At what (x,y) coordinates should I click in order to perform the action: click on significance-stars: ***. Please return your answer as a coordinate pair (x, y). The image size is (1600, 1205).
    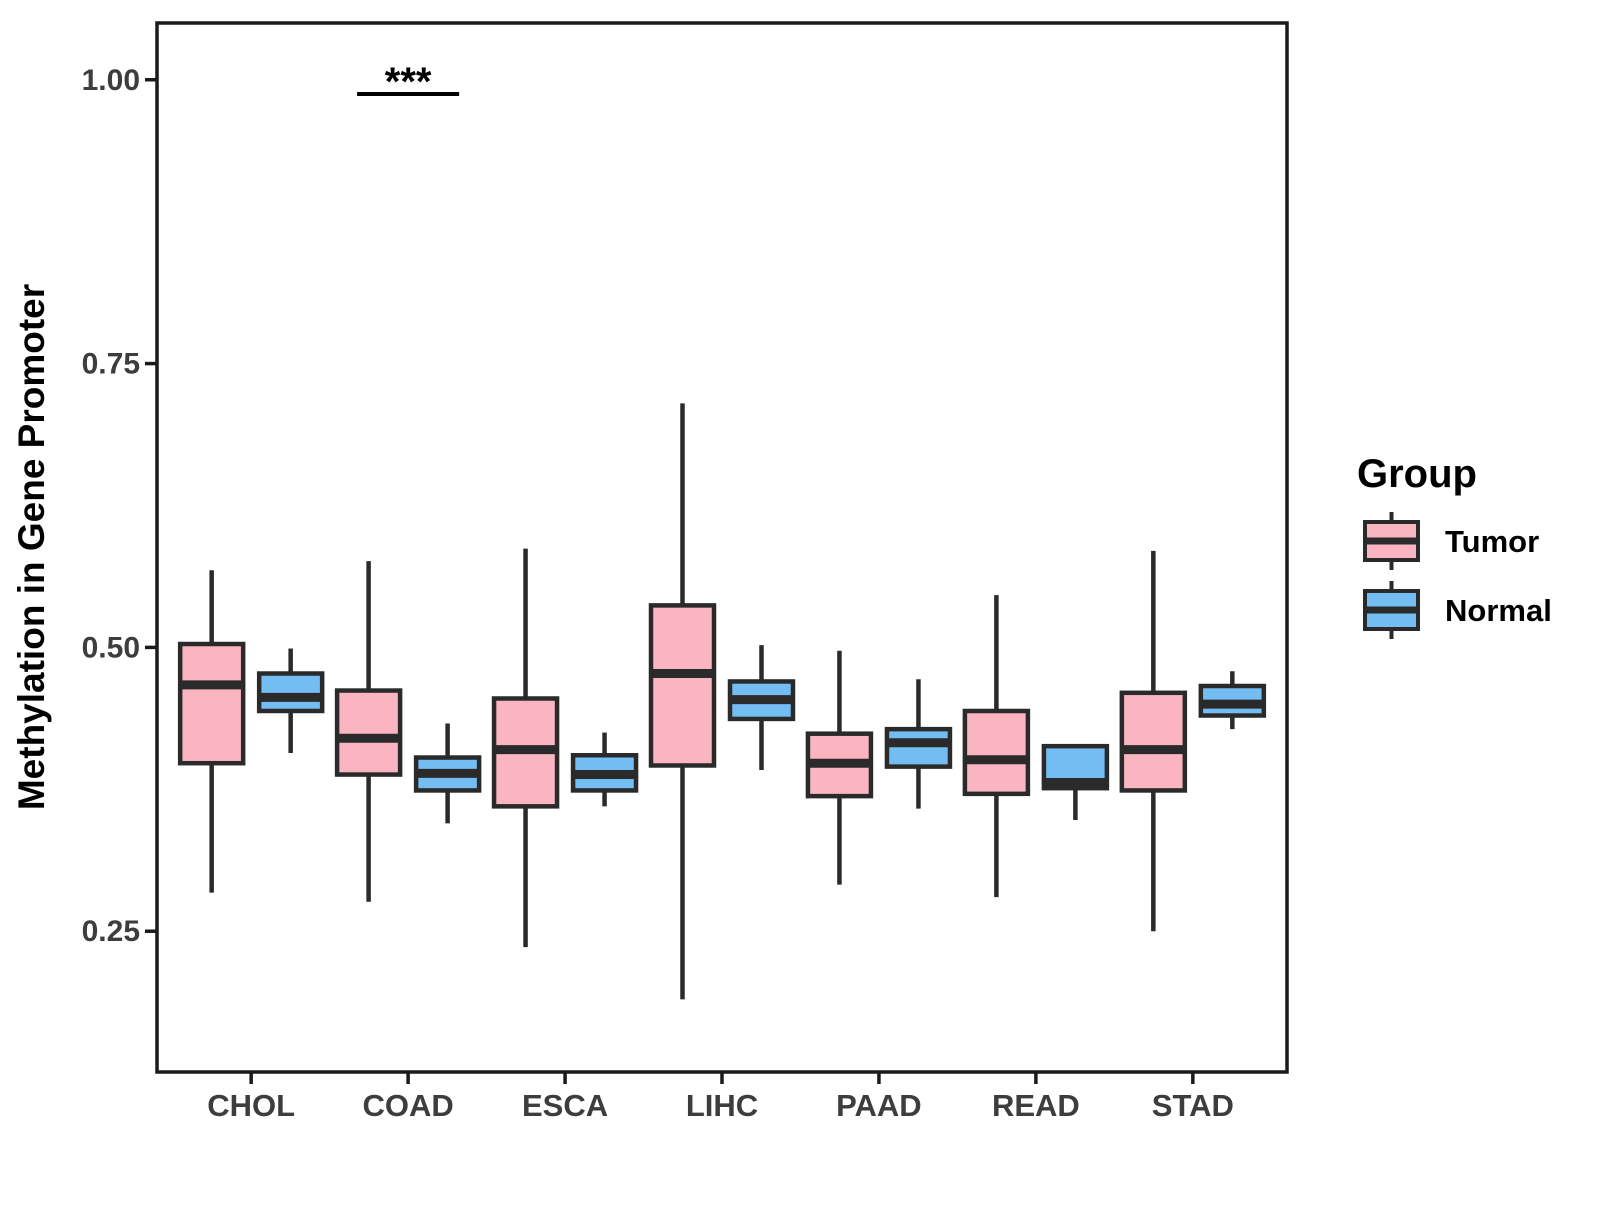
    Looking at the image, I should click on (408, 82).